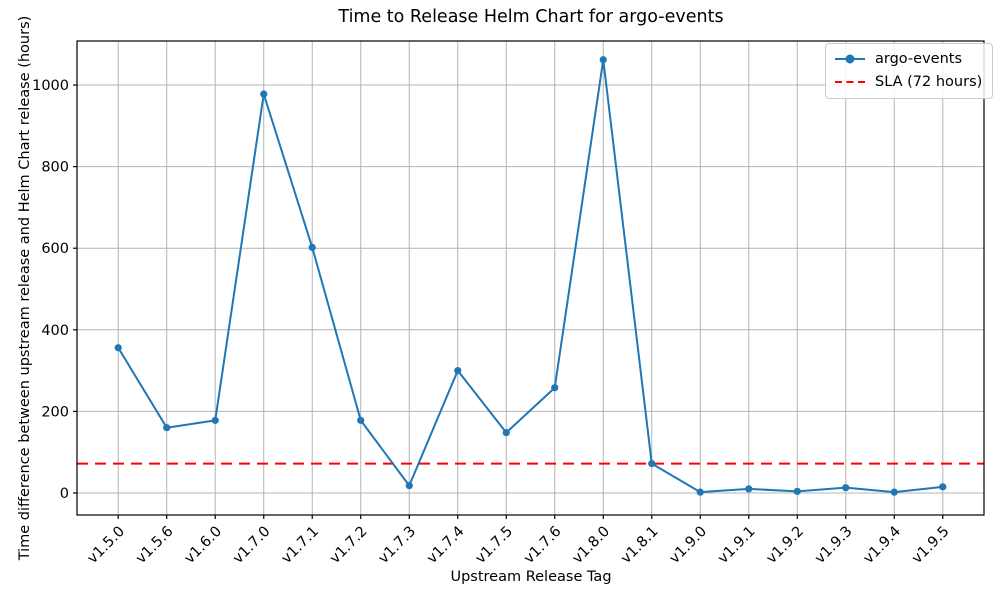  What do you see at coordinates (882, 545) in the screenshot?
I see `x-tick-label: v1.9.4` at bounding box center [882, 545].